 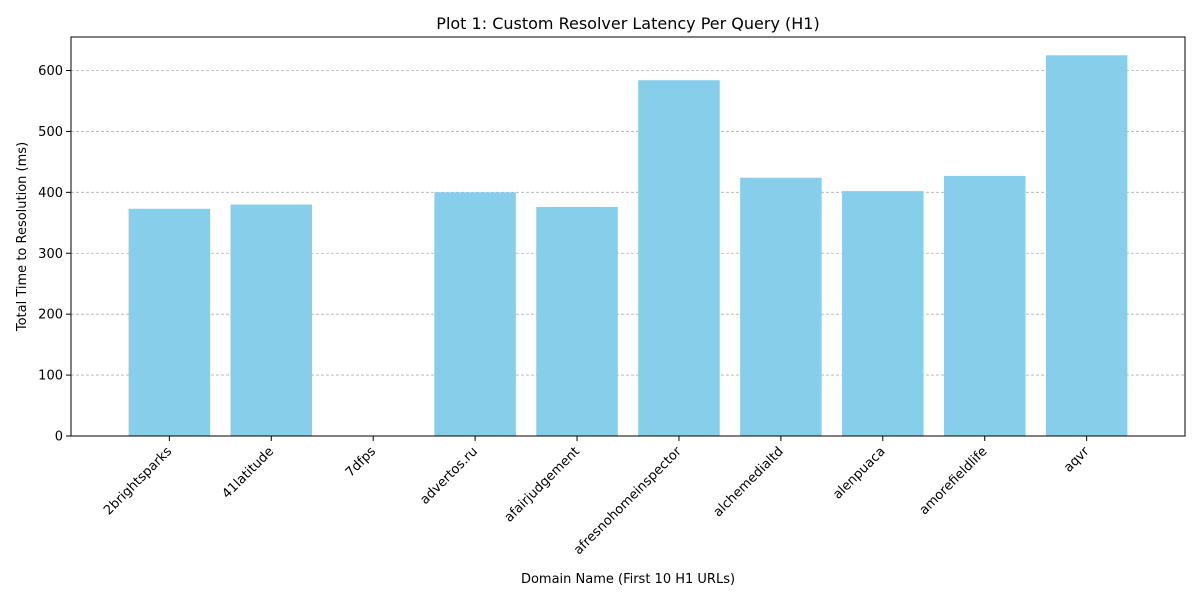 I want to click on y-tick-label: 500, so click(x=50, y=132).